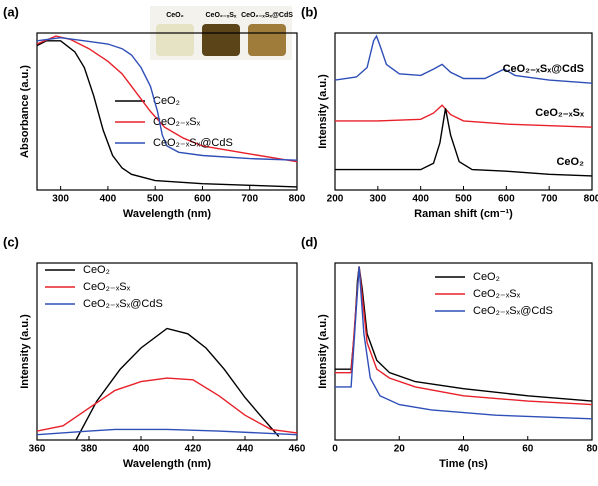 The width and height of the screenshot is (598, 486). Describe the element at coordinates (37, 449) in the screenshot. I see `x-tick-label: 360` at that location.